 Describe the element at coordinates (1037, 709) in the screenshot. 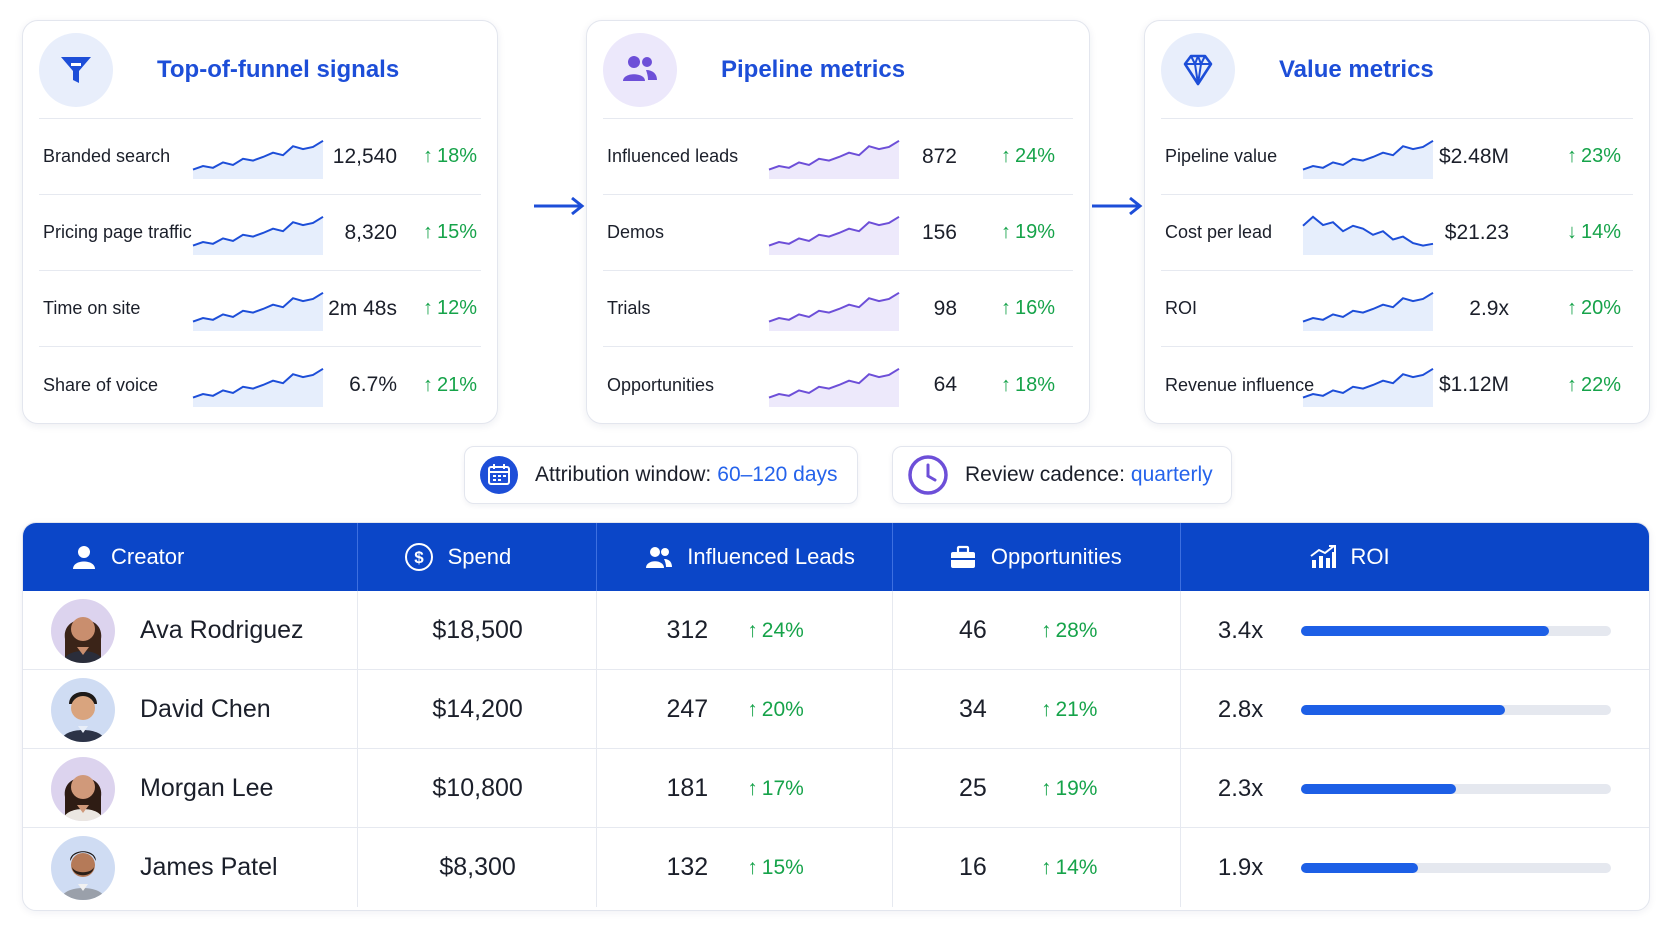

I see `opps-cell: 34 ↑ 21%` at that location.